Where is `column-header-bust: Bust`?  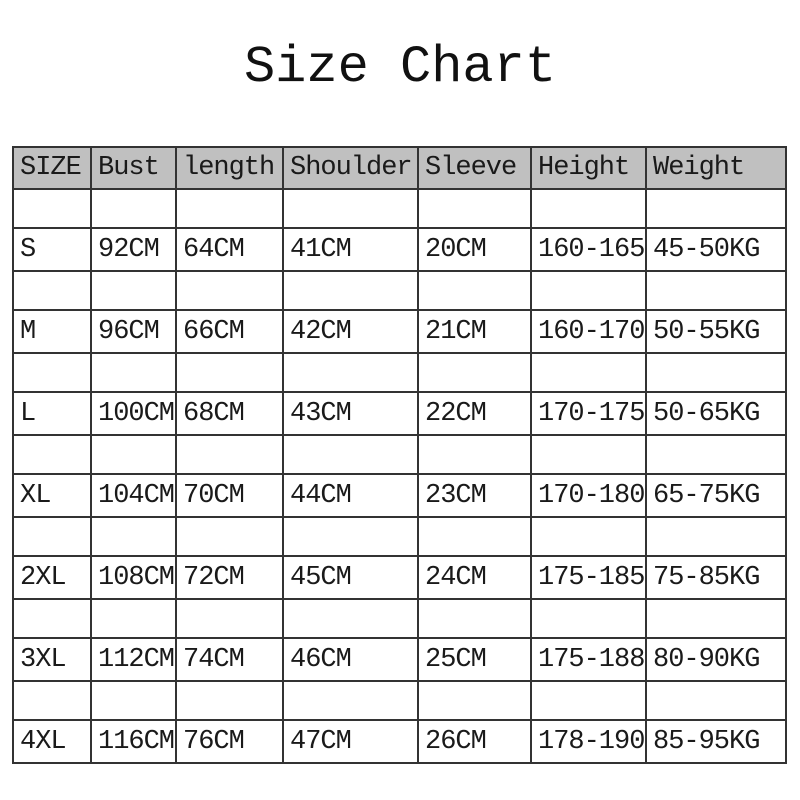 column-header-bust: Bust is located at coordinates (133, 168).